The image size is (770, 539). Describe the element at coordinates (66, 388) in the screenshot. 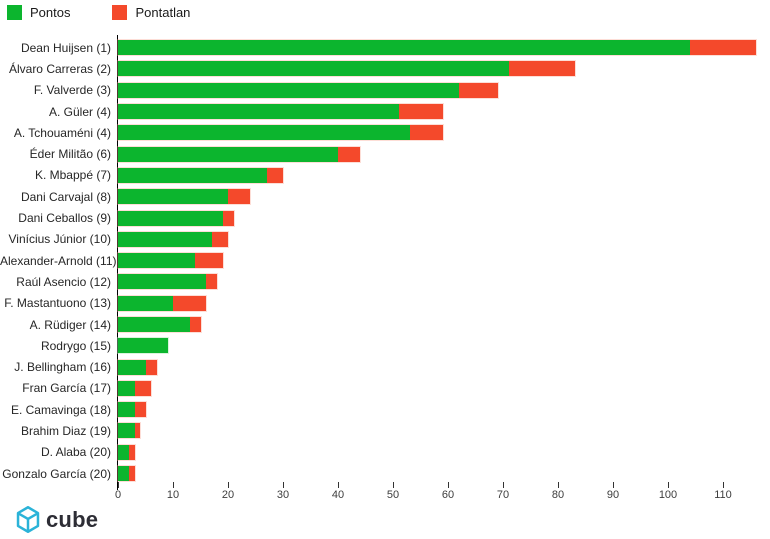

I see `player-label: Fran García (17)` at that location.